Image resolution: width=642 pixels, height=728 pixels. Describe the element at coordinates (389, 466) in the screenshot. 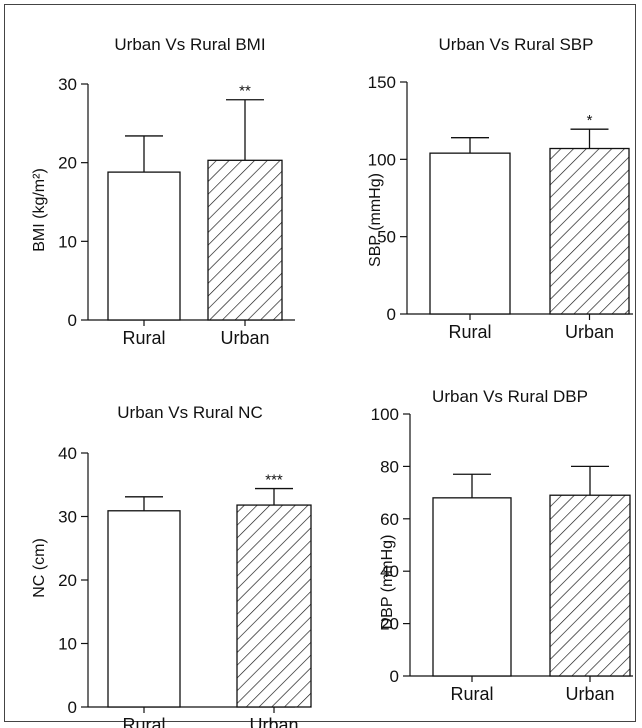

I see `y-tick-label: 80` at that location.